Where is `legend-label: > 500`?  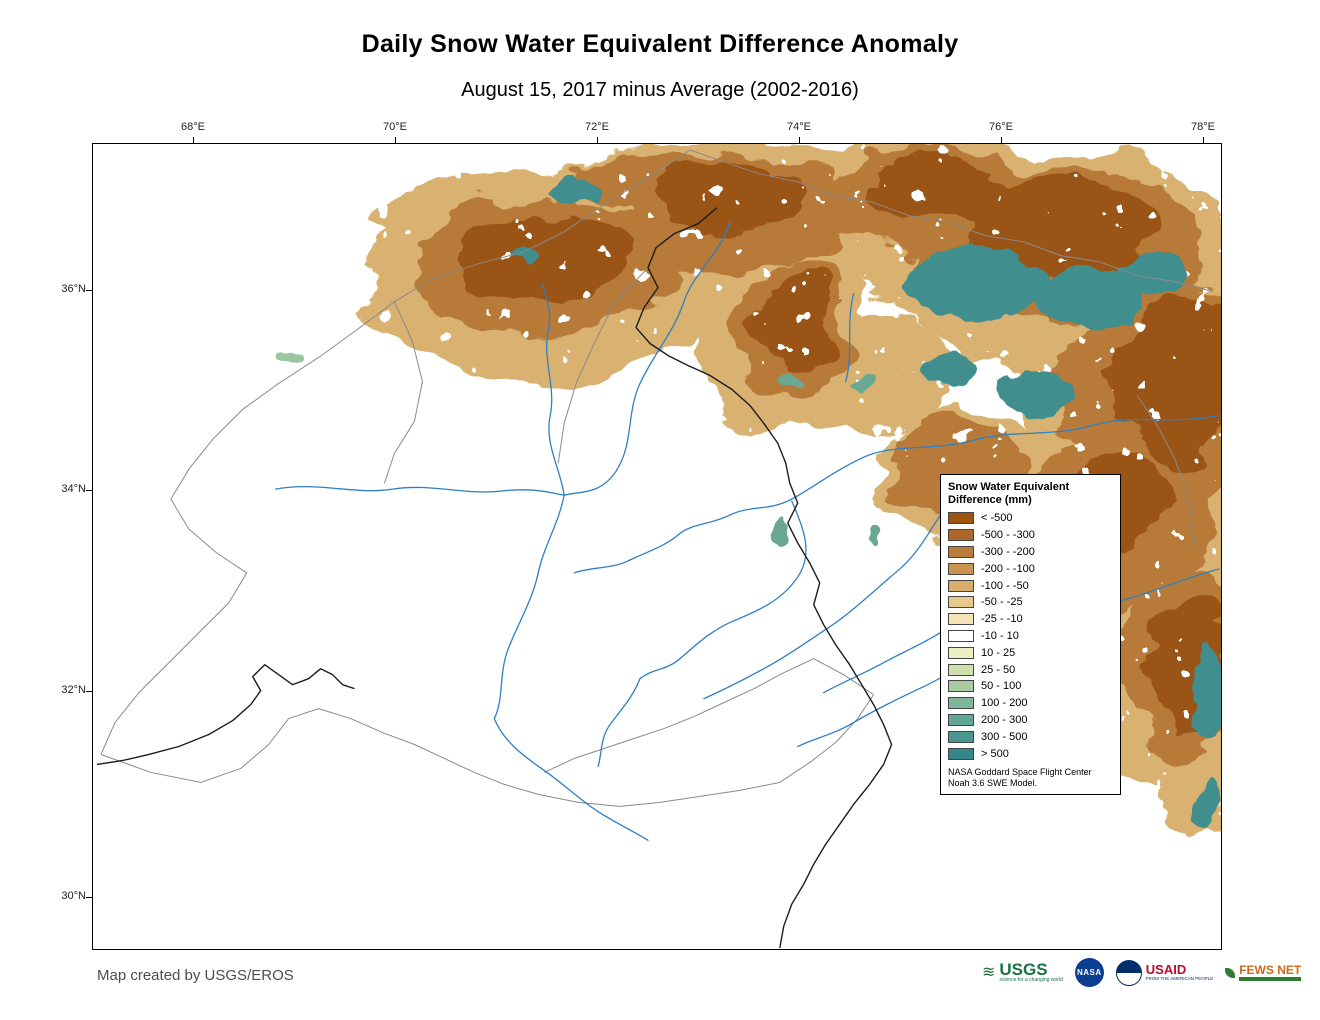
legend-label: > 500 is located at coordinates (995, 753).